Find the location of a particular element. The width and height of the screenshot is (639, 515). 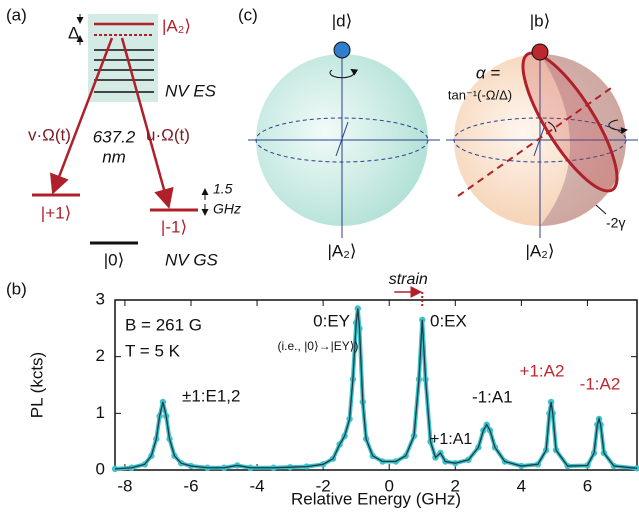

x-tick-label: 0 is located at coordinates (388, 485).